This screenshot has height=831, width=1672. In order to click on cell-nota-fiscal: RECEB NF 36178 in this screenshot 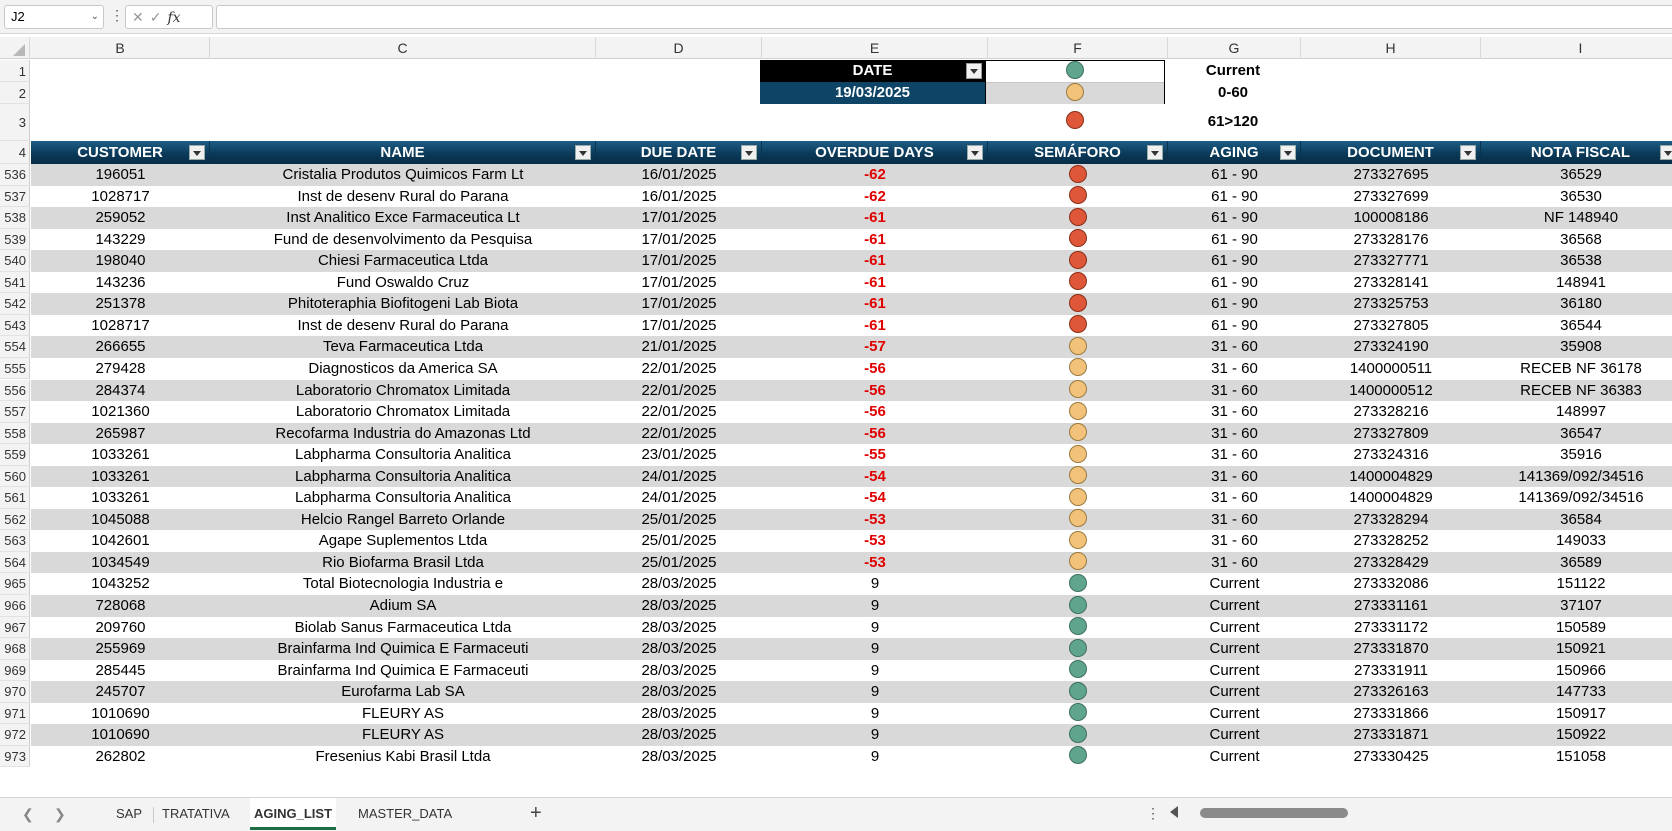, I will do `click(1576, 368)`.